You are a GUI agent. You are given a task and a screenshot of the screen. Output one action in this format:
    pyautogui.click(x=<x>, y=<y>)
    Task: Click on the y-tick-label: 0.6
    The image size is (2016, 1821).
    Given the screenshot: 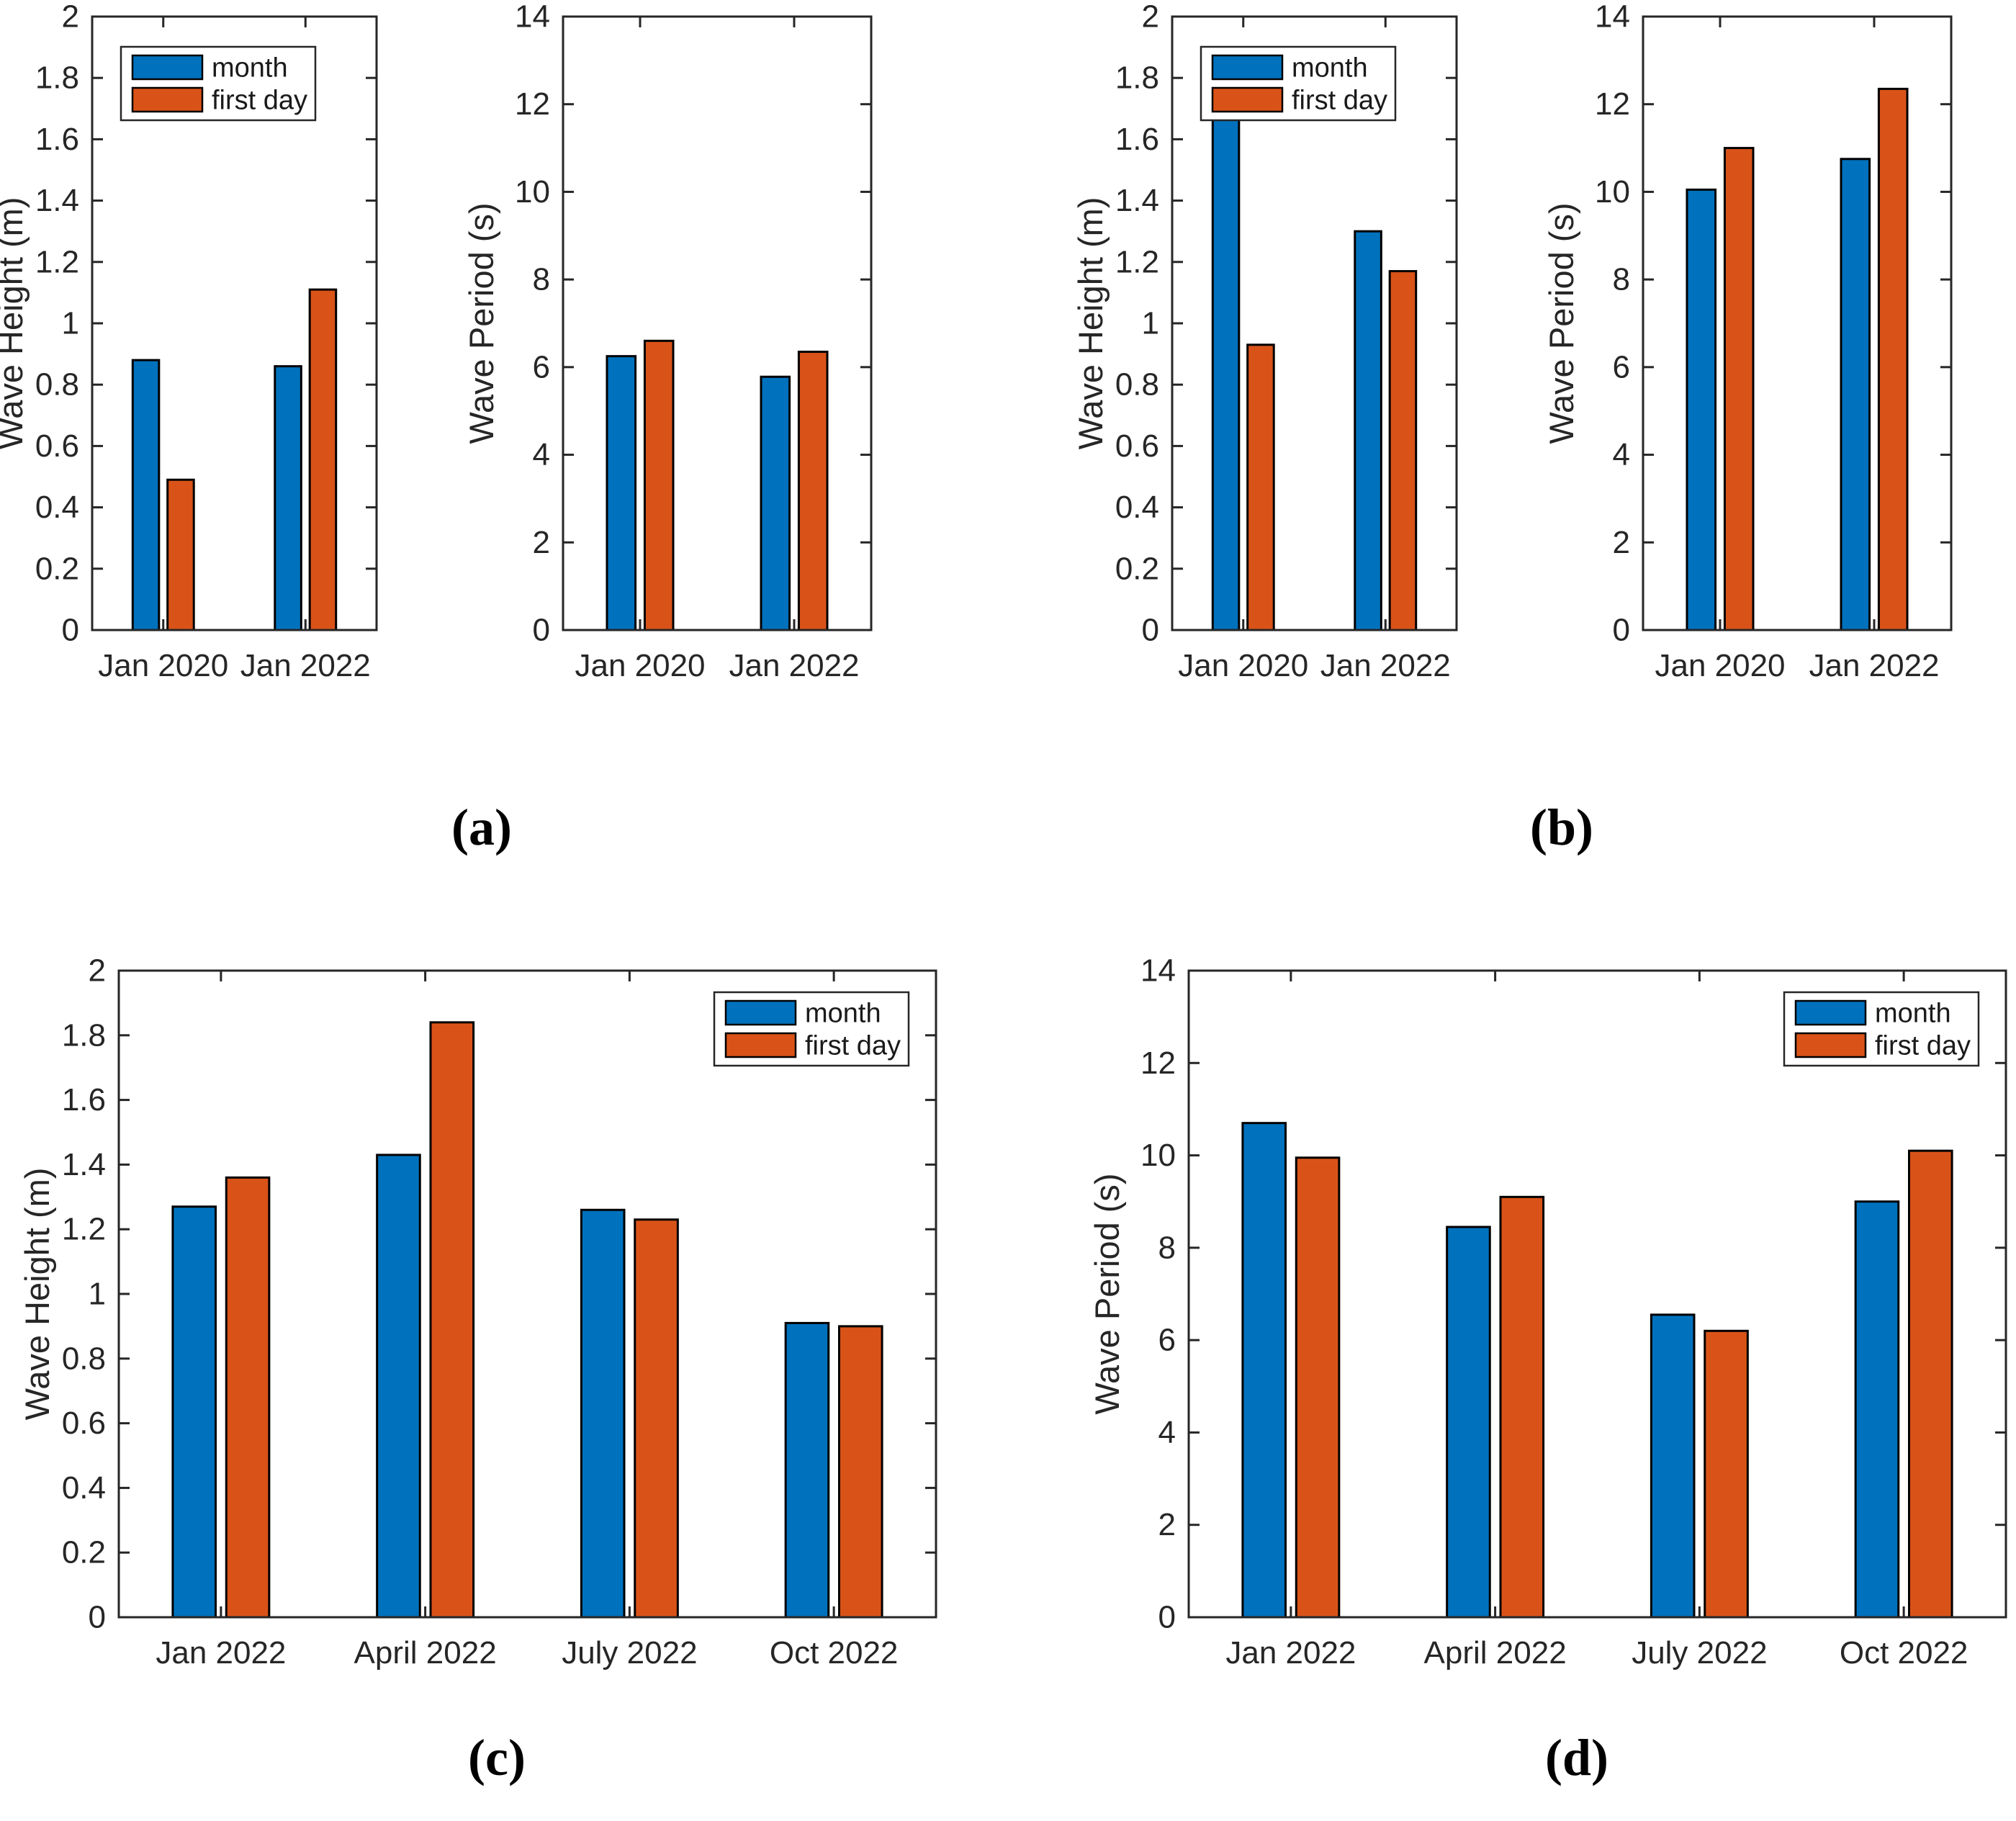 What is the action you would take?
    pyautogui.click(x=1137, y=446)
    